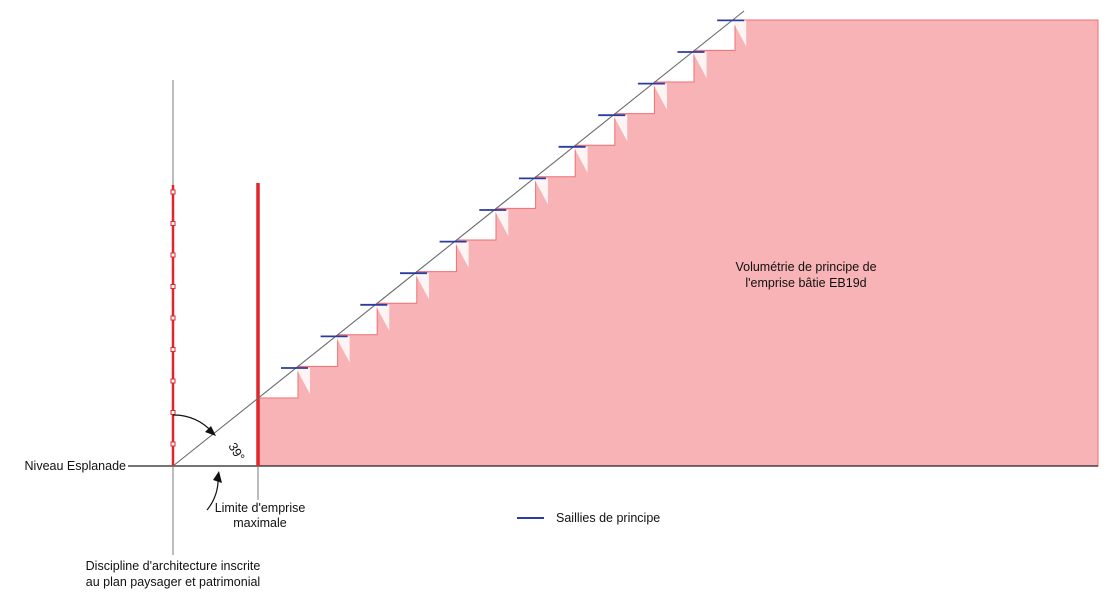 Image resolution: width=1105 pixels, height=592 pixels. I want to click on esplanade-label: Niveau Esplanade, so click(76, 466).